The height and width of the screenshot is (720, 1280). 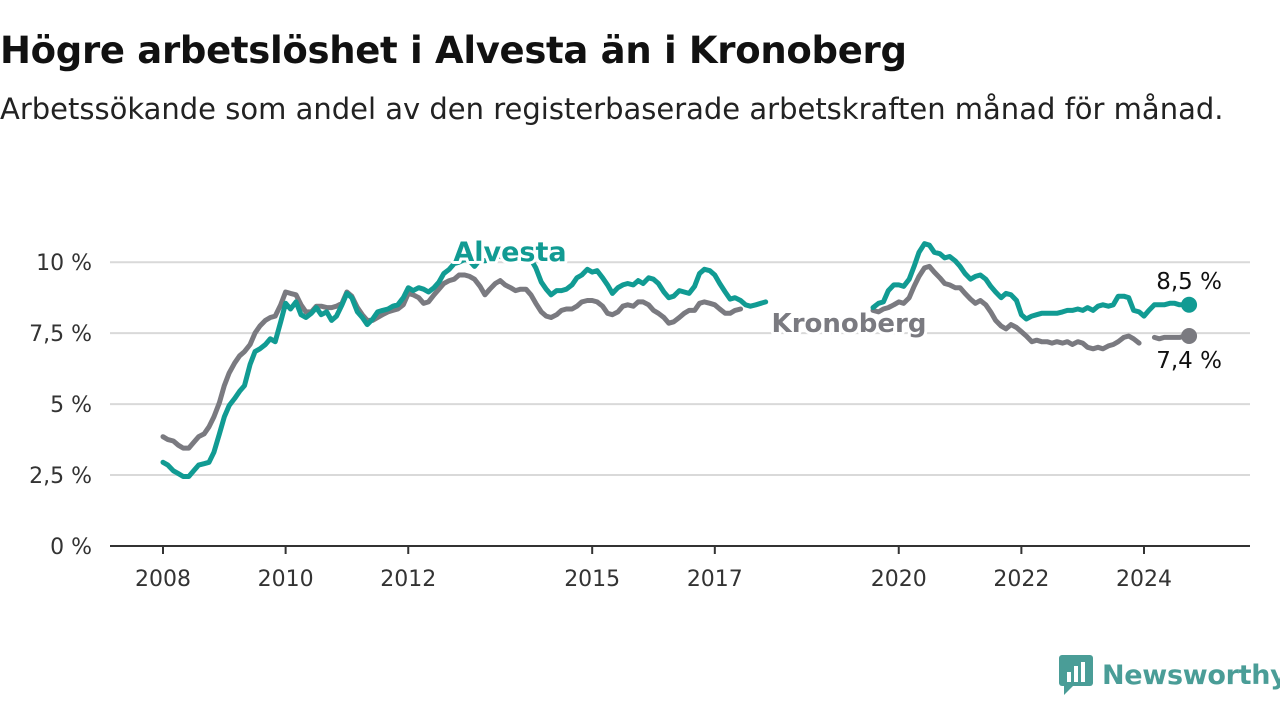 I want to click on x-tick-label: 2012, so click(x=408, y=579).